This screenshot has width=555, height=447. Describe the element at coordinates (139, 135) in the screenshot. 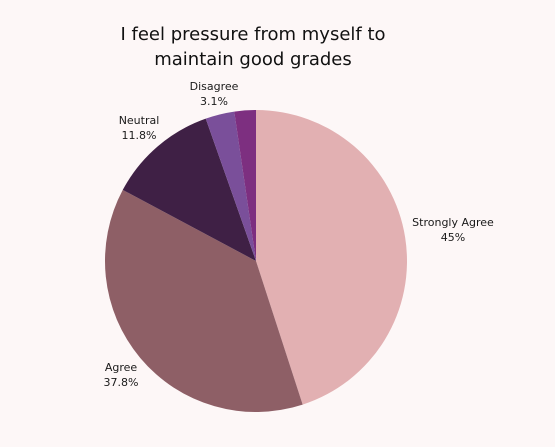

I see `slice-value-label: 11.8%` at that location.